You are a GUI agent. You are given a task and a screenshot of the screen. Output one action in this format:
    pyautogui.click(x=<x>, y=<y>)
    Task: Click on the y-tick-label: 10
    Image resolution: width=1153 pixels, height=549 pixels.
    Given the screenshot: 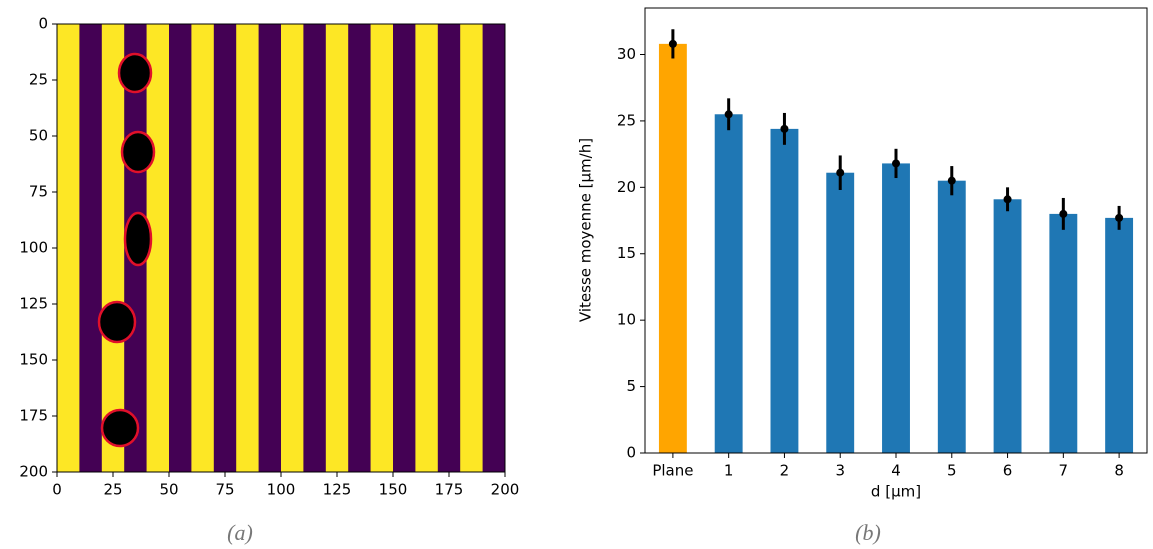 What is the action you would take?
    pyautogui.click(x=626, y=320)
    